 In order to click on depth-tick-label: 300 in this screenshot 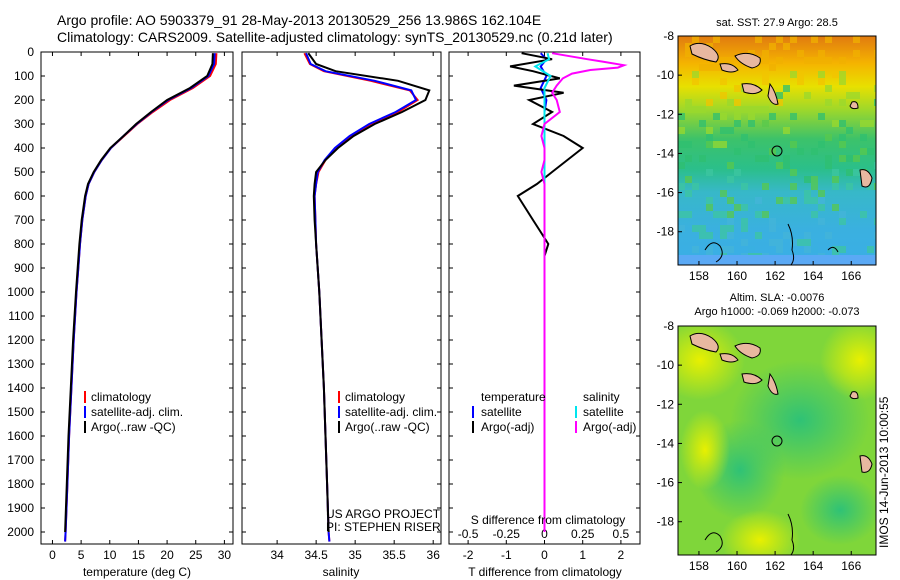, I will do `click(24, 124)`.